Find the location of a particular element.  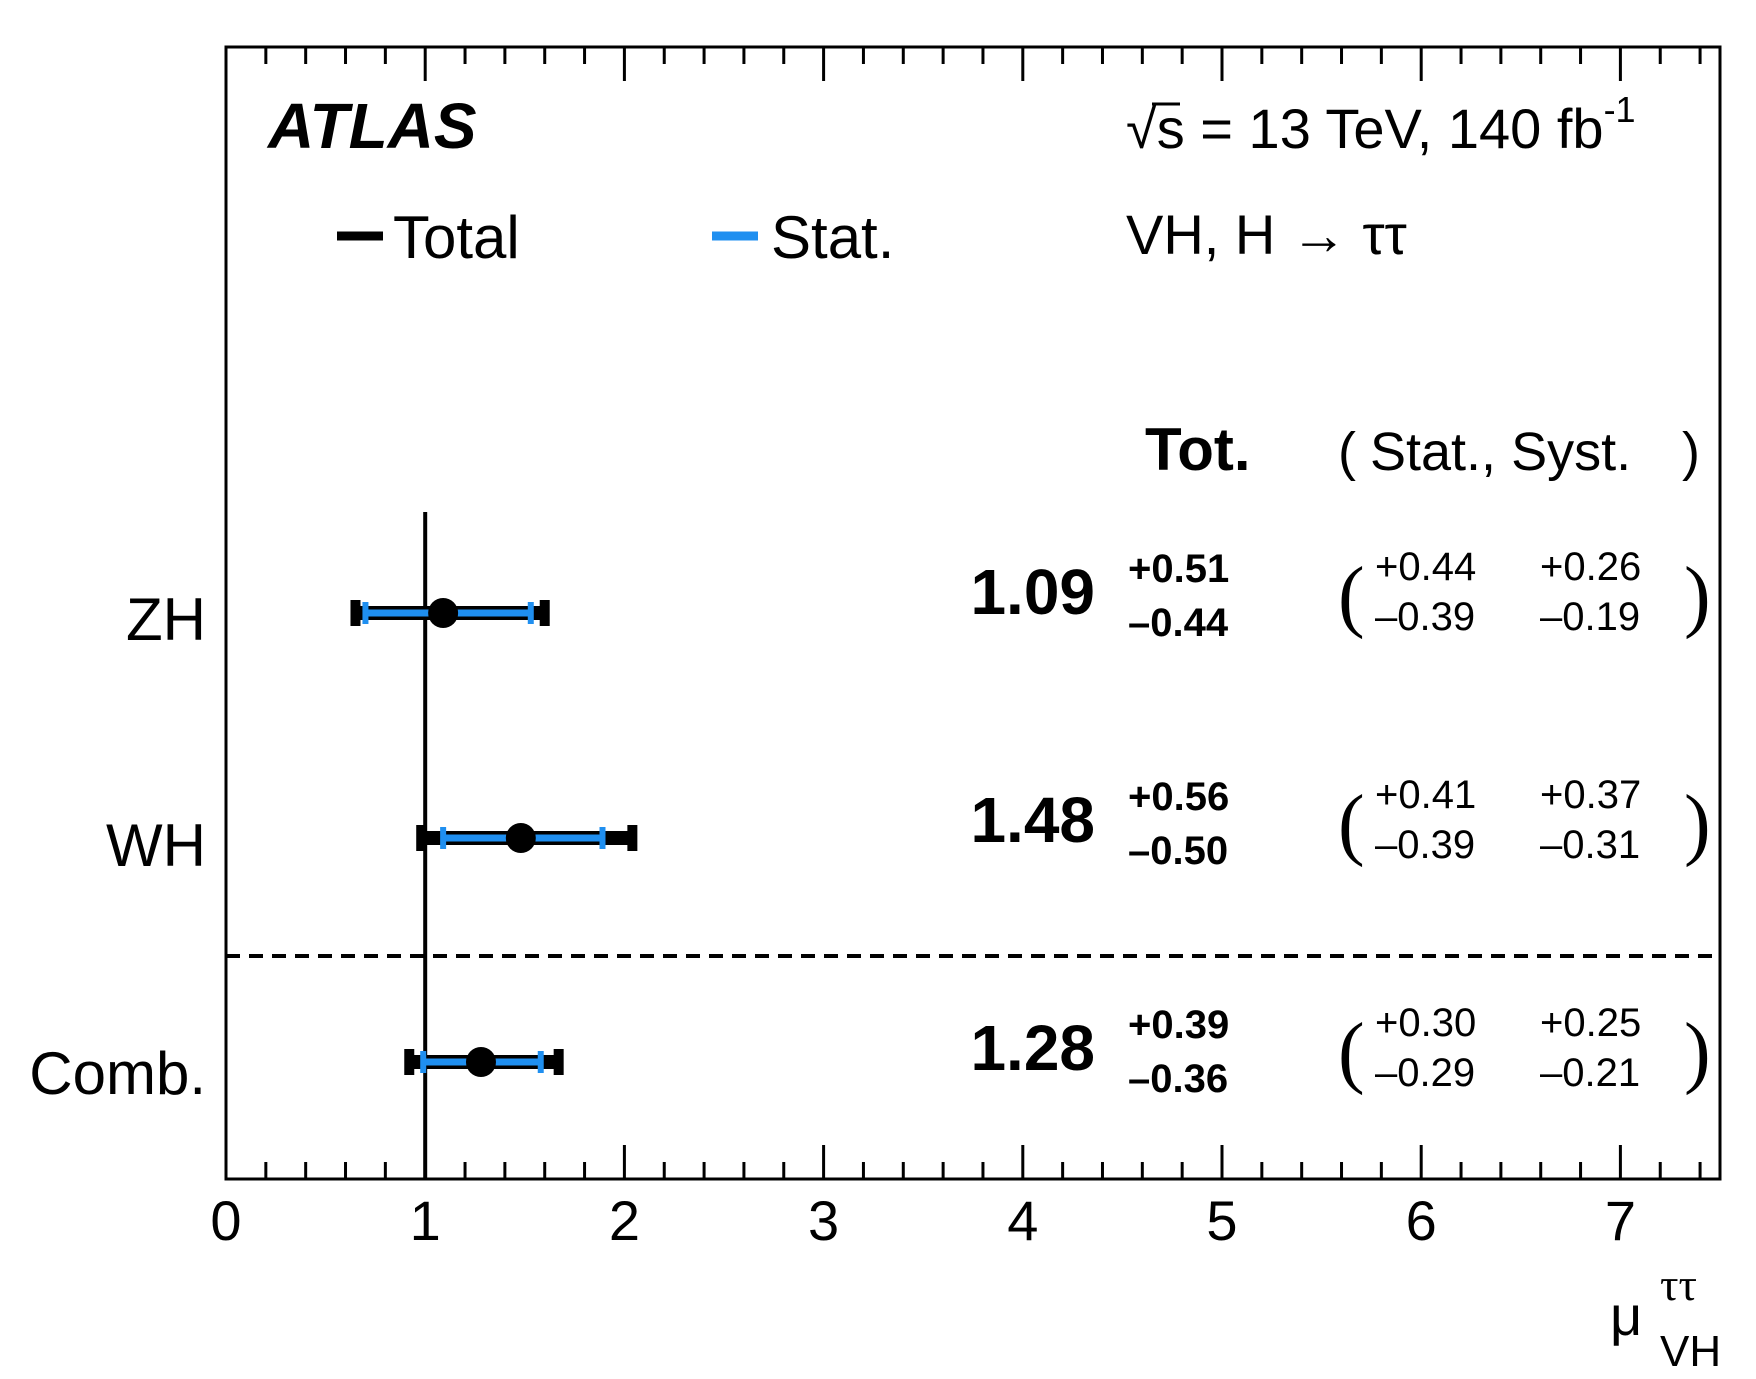

x-tick-label-0: 0 is located at coordinates (225, 1220).